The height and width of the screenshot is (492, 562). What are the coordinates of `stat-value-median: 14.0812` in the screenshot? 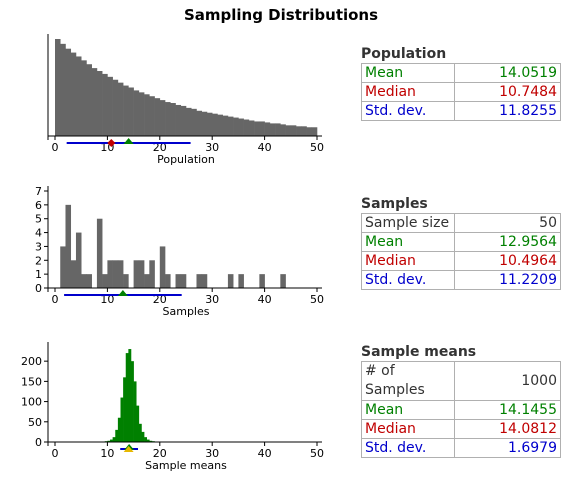 It's located at (507, 429).